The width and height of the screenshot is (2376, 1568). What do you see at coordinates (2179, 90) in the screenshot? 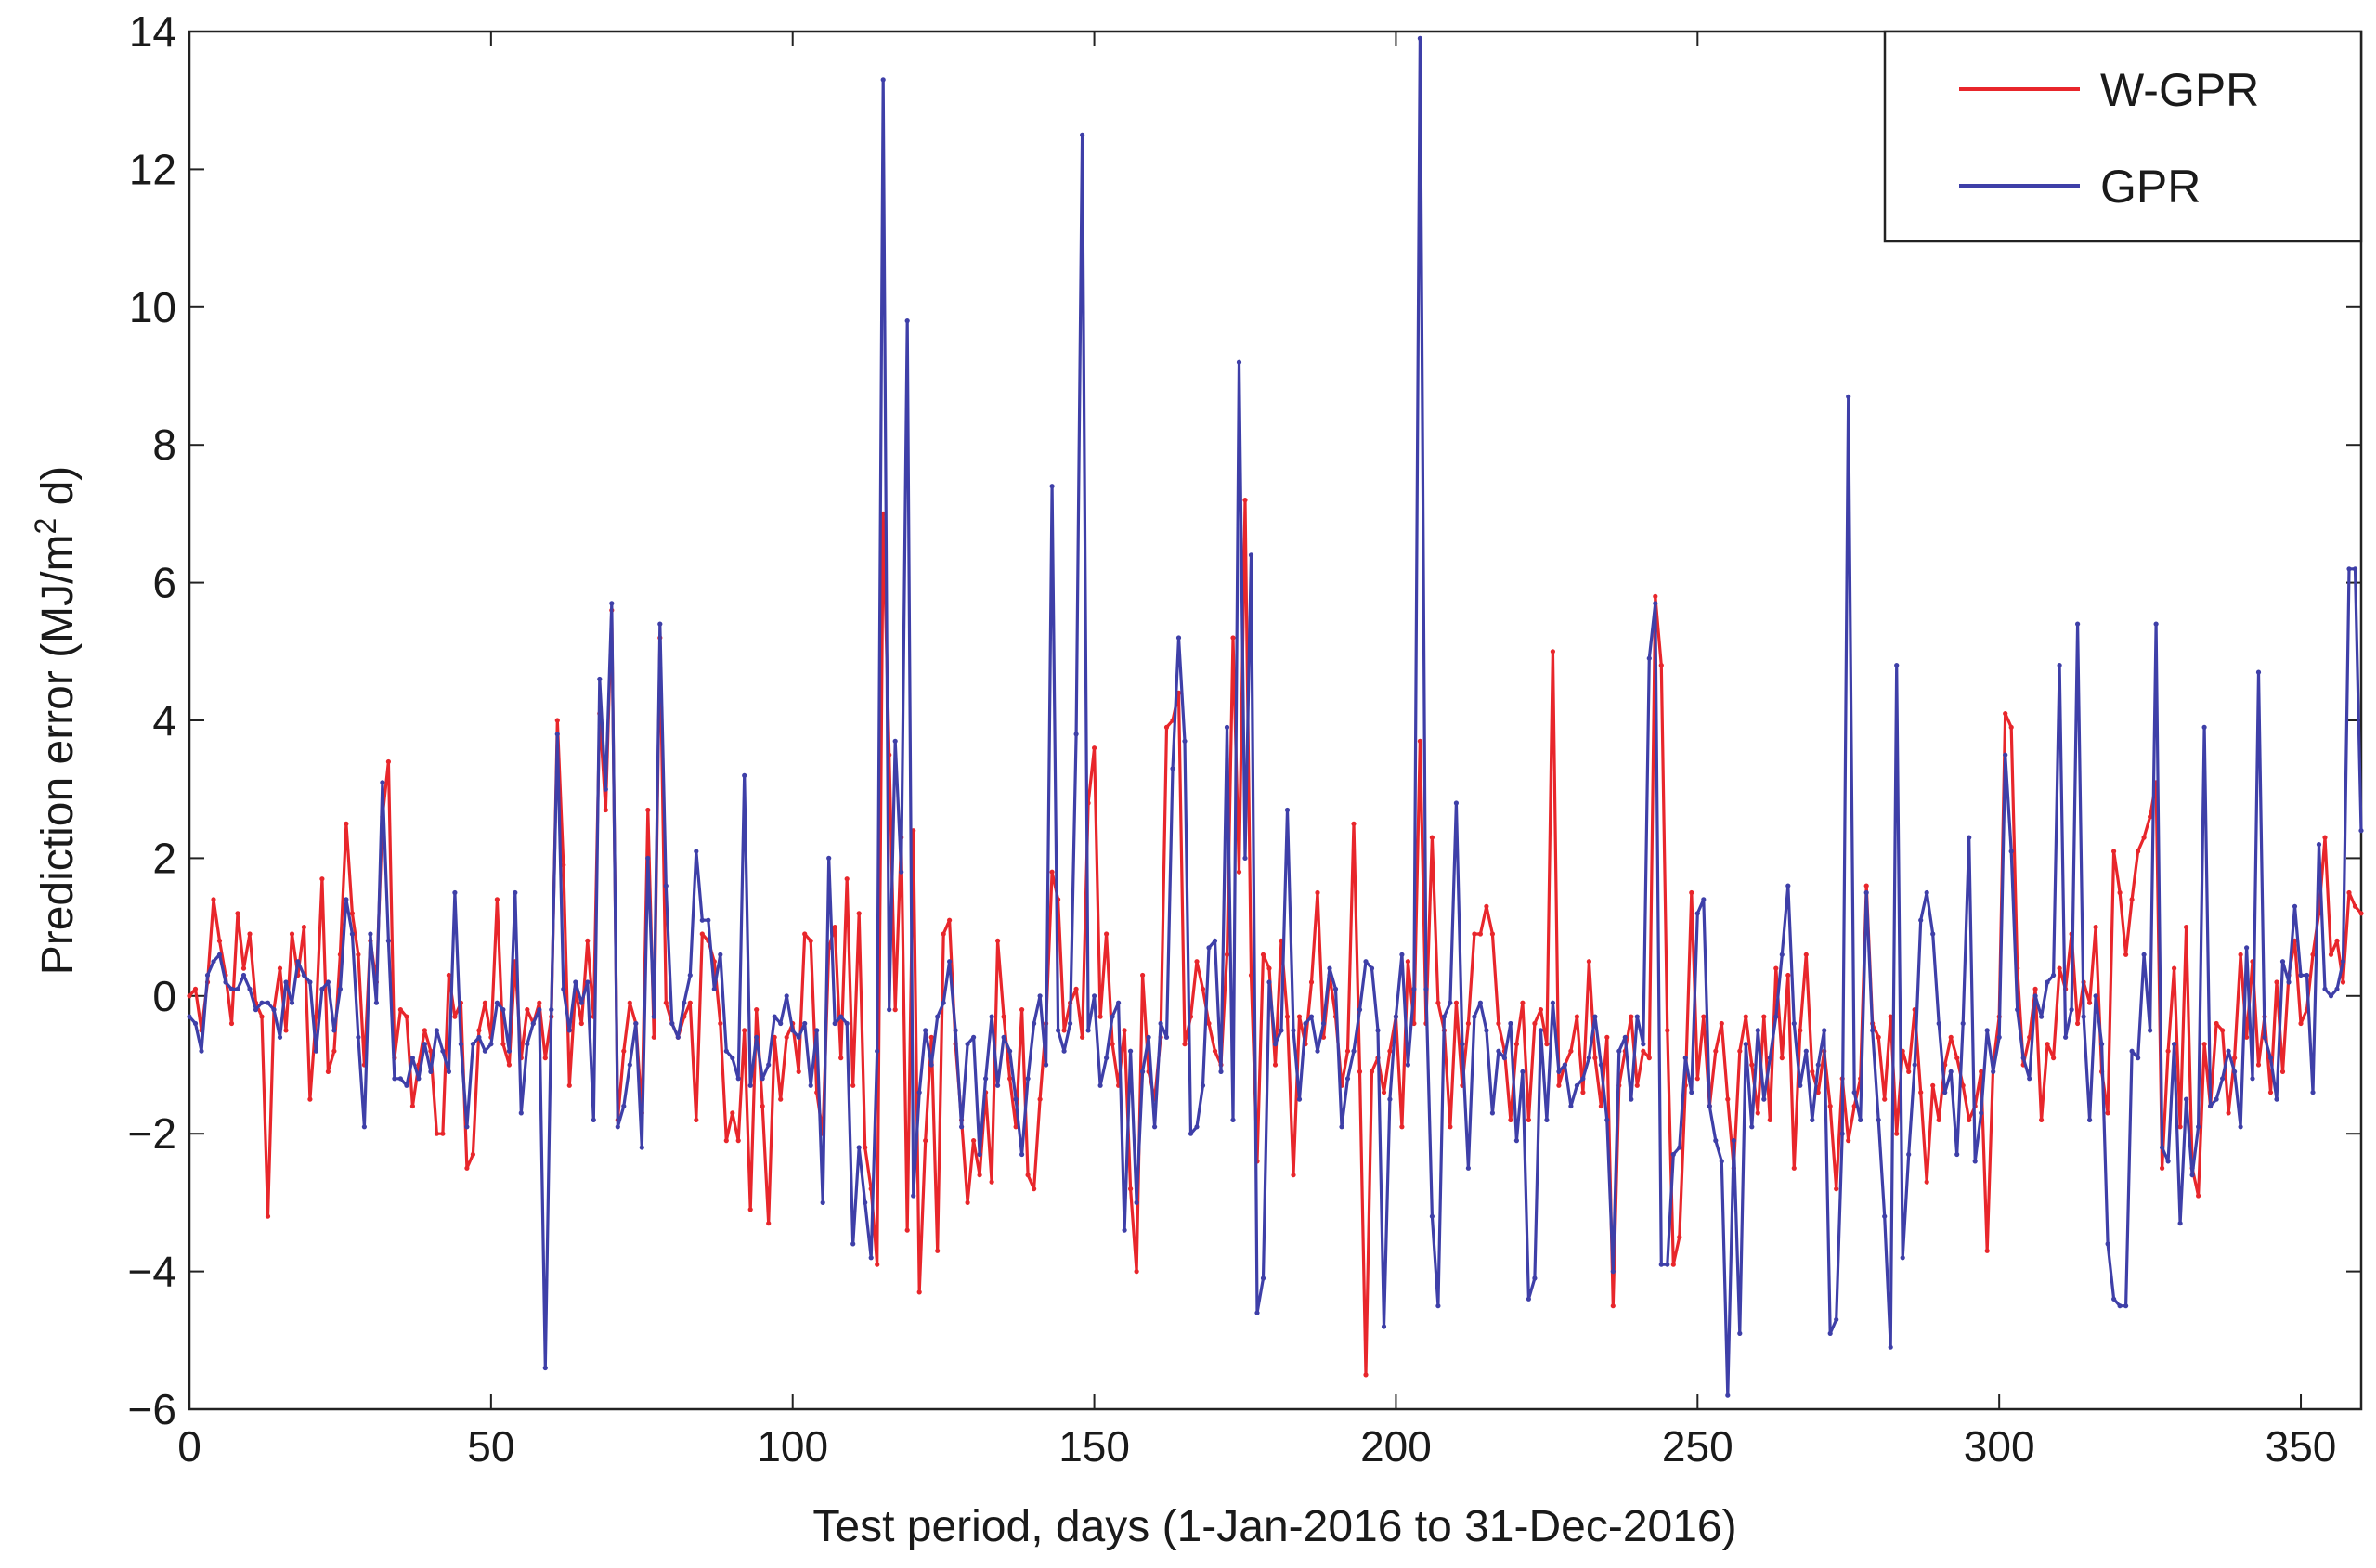
I see `legend-label-w-gpr: W-GPR` at bounding box center [2179, 90].